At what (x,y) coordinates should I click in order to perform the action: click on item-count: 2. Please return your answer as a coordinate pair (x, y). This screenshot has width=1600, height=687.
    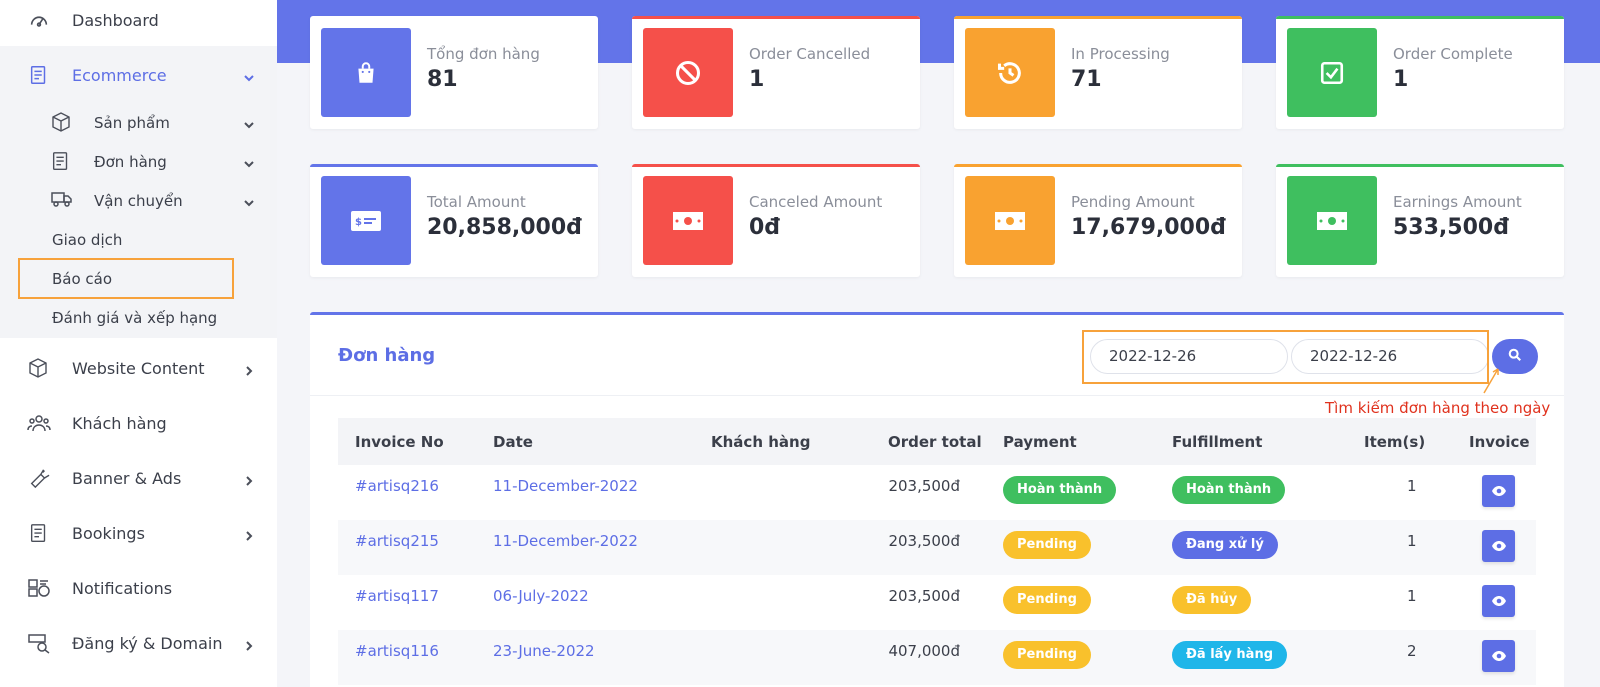
    Looking at the image, I should click on (1412, 651).